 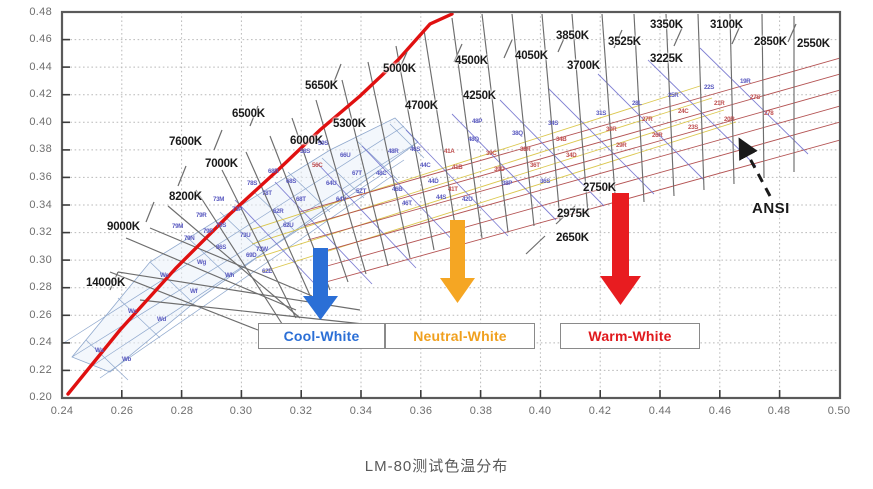 I want to click on bin-label: 56C, so click(x=317, y=165).